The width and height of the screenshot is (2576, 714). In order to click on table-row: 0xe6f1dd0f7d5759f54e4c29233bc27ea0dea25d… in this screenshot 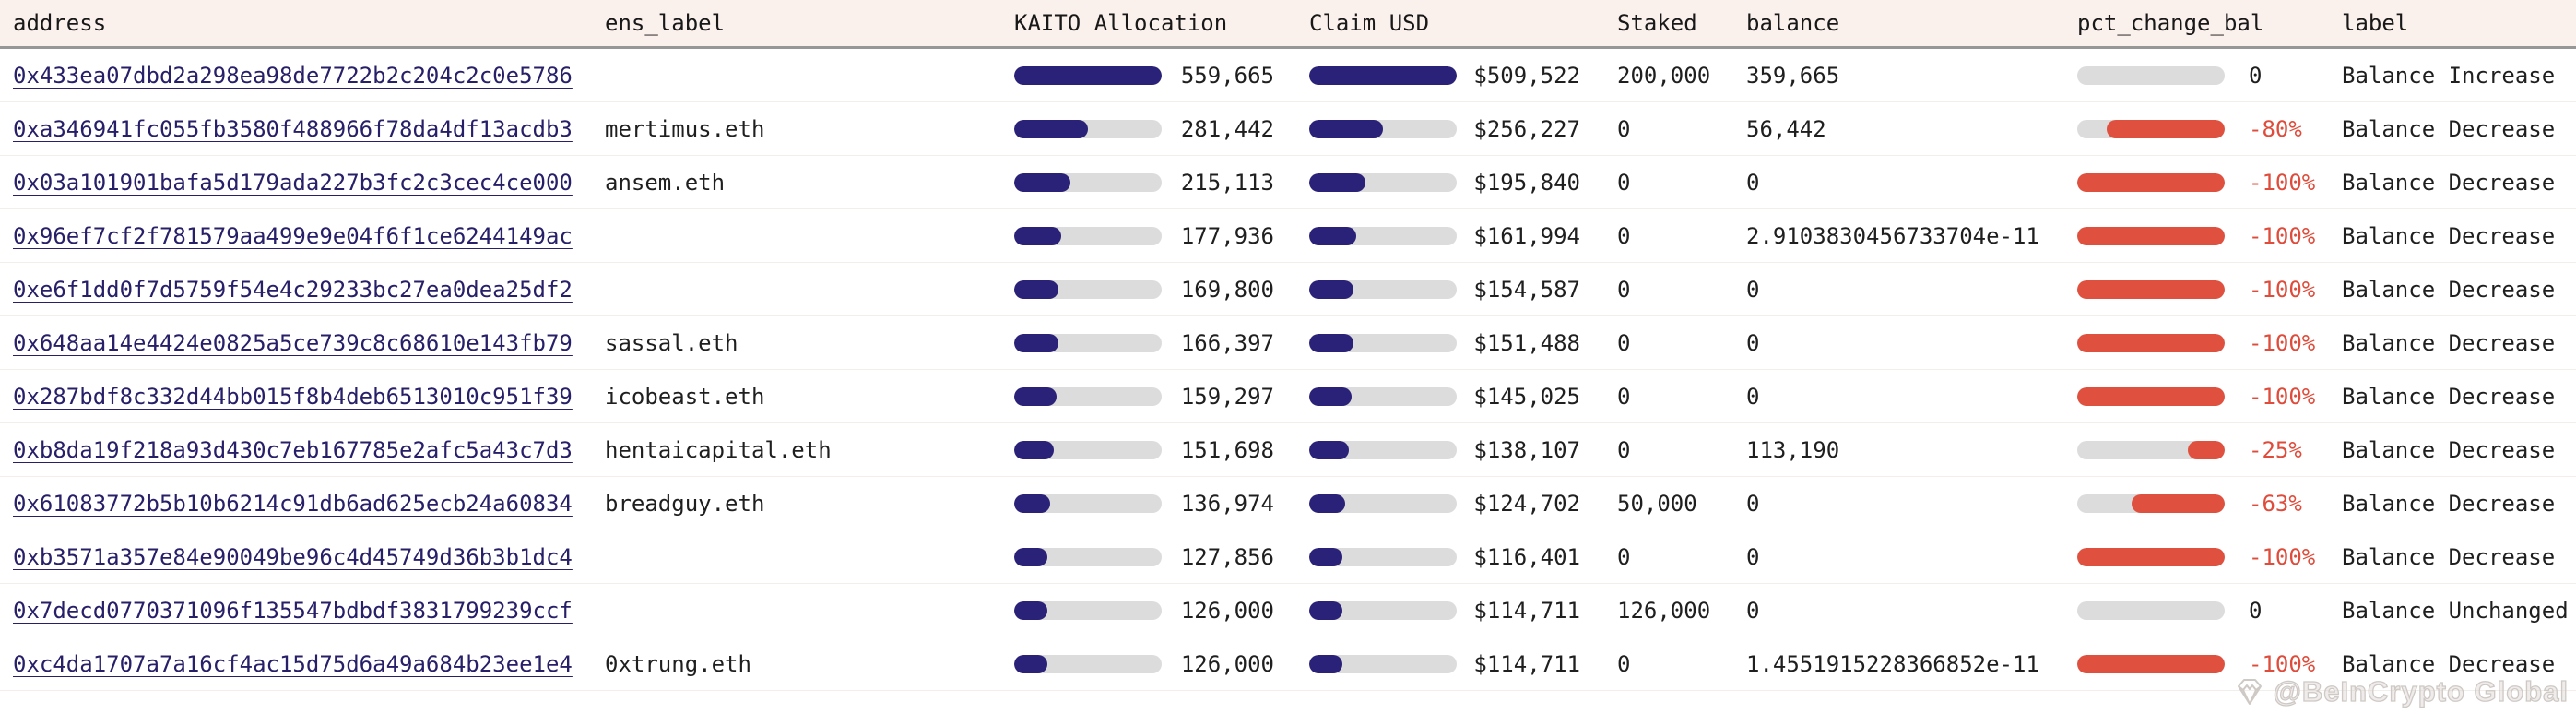, I will do `click(1288, 289)`.